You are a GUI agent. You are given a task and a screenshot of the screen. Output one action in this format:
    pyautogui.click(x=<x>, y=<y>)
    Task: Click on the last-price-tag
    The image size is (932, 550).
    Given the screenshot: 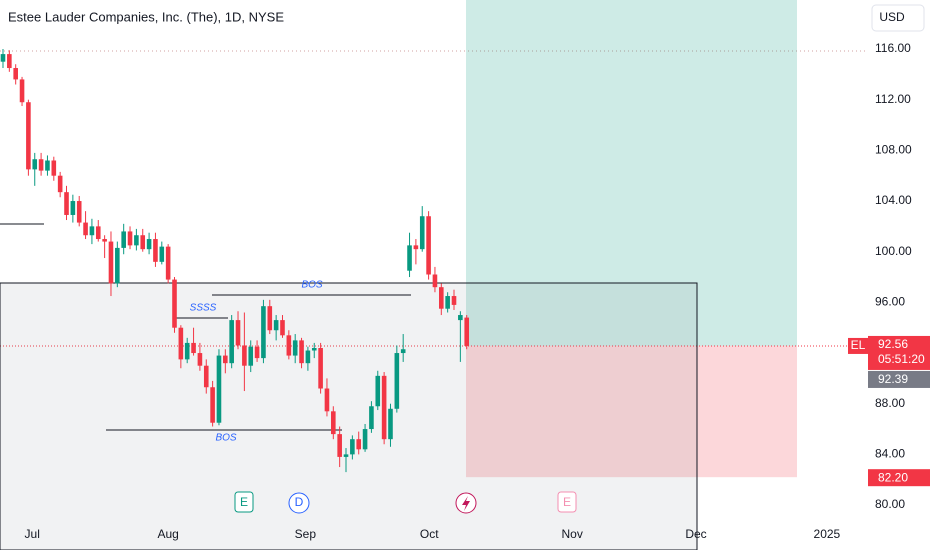 What is the action you would take?
    pyautogui.click(x=899, y=352)
    